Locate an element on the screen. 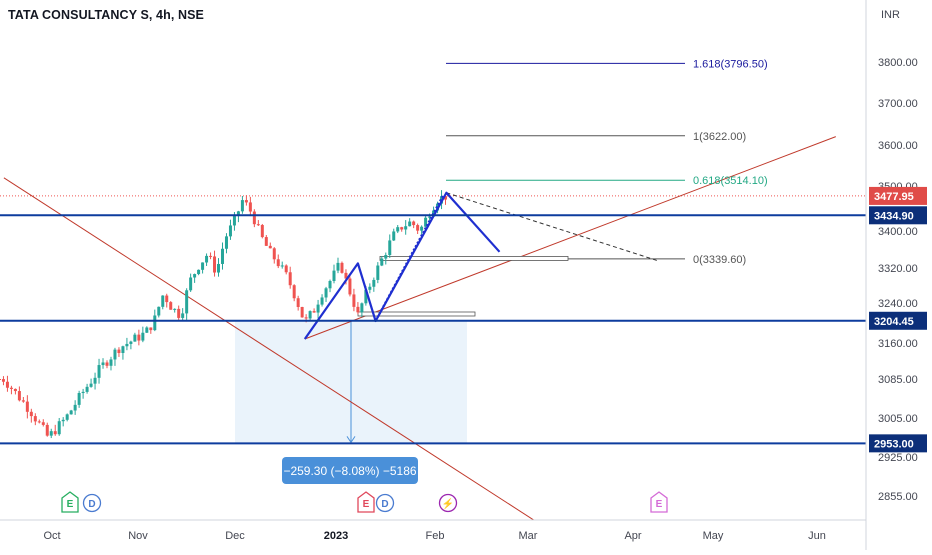  event-glyph: D is located at coordinates (91, 504).